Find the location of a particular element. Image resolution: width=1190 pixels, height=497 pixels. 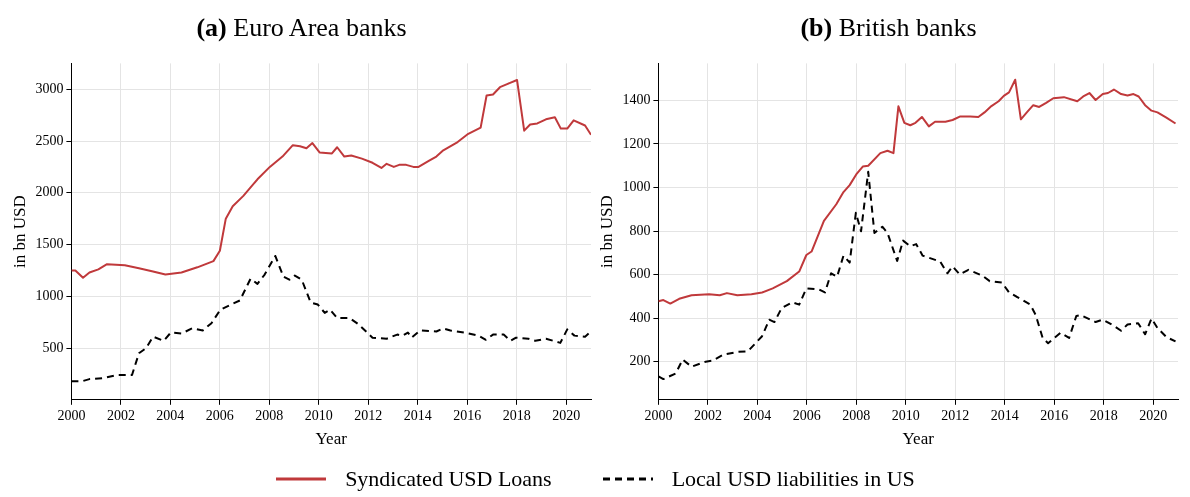

y-tick-label: 800 is located at coordinates (640, 230).